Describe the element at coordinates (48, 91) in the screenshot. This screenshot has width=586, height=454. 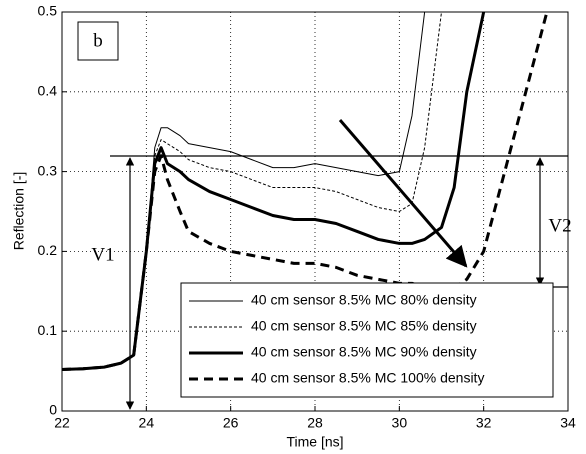
I see `y-tick-label: 0.4` at that location.